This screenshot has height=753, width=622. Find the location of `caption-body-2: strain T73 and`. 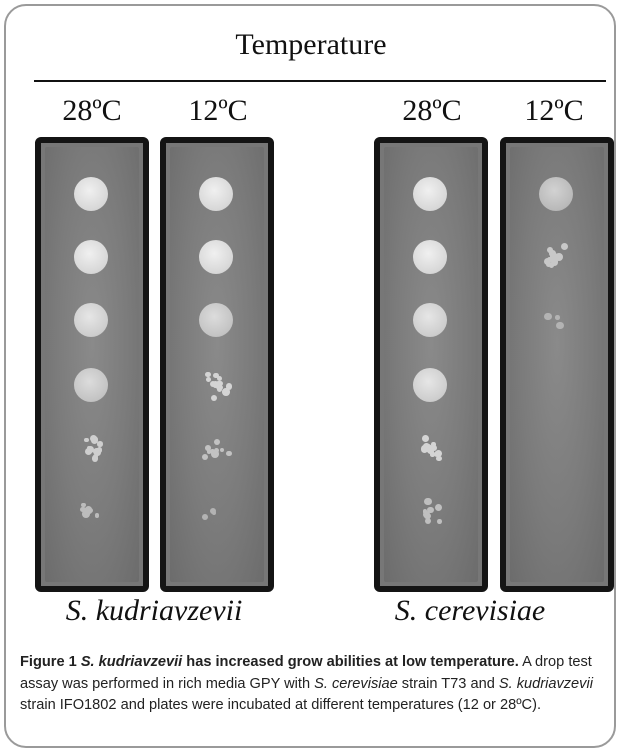

caption-body-2: strain T73 and is located at coordinates (448, 683).